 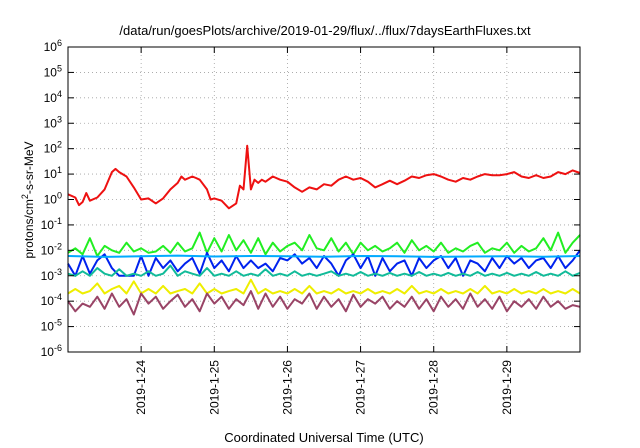 I want to click on y-tick-label: 10⁻⁴, so click(x=51, y=300).